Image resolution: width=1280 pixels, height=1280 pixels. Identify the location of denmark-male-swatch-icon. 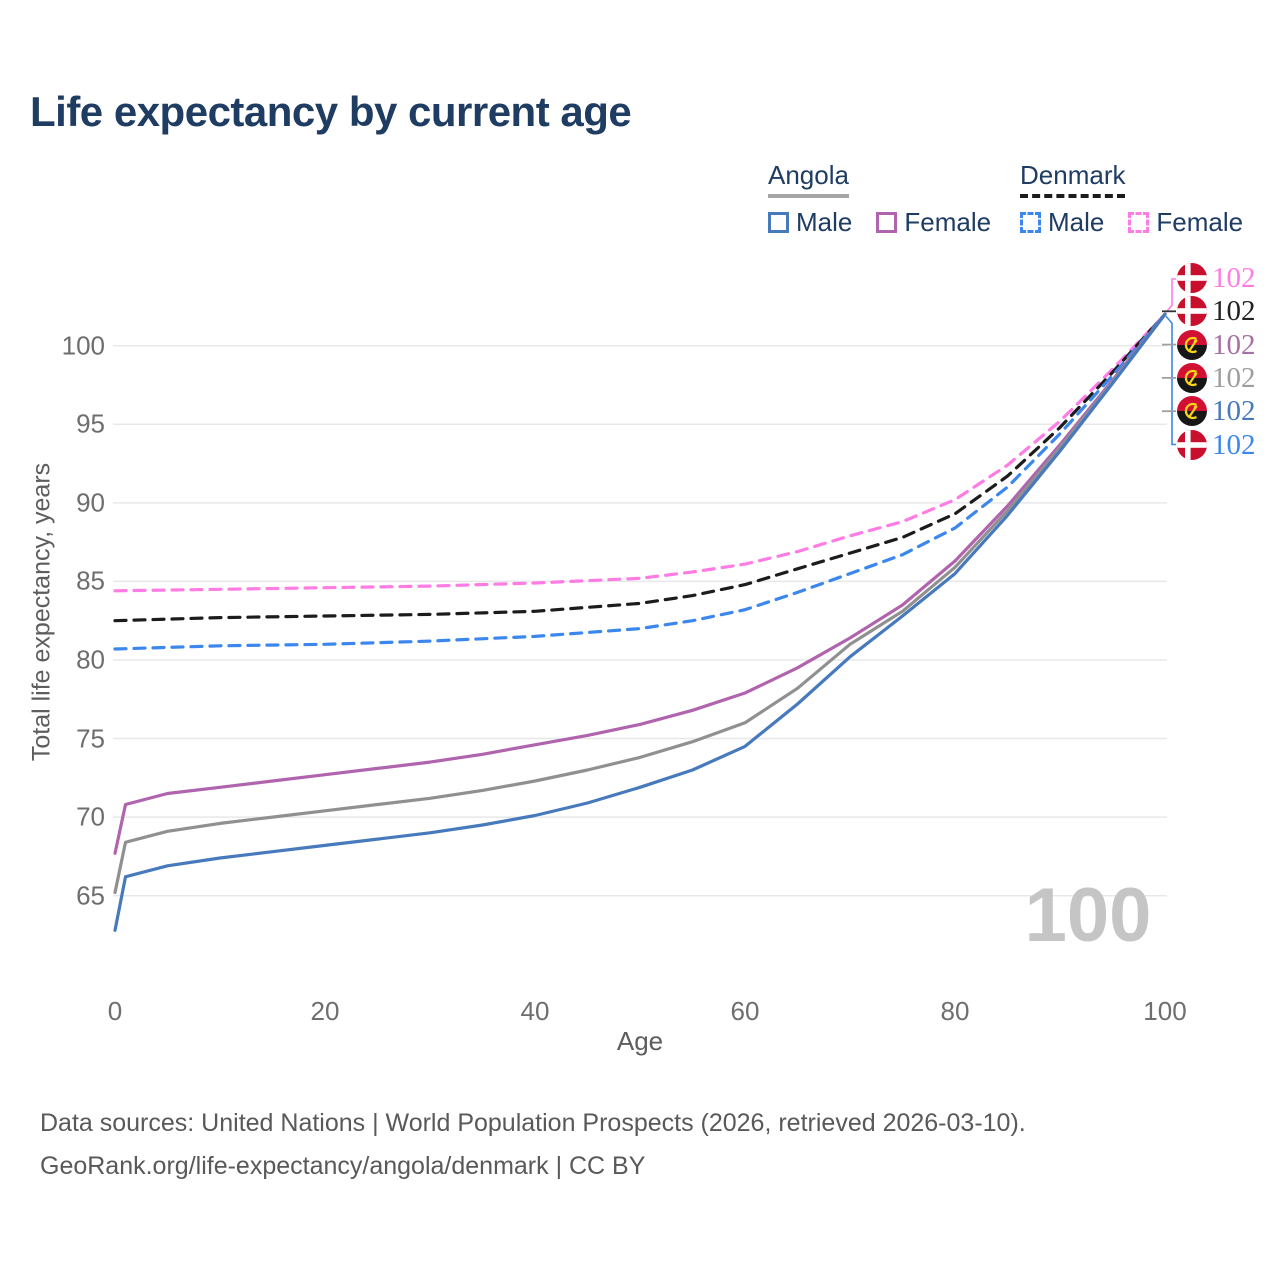
(1030, 222).